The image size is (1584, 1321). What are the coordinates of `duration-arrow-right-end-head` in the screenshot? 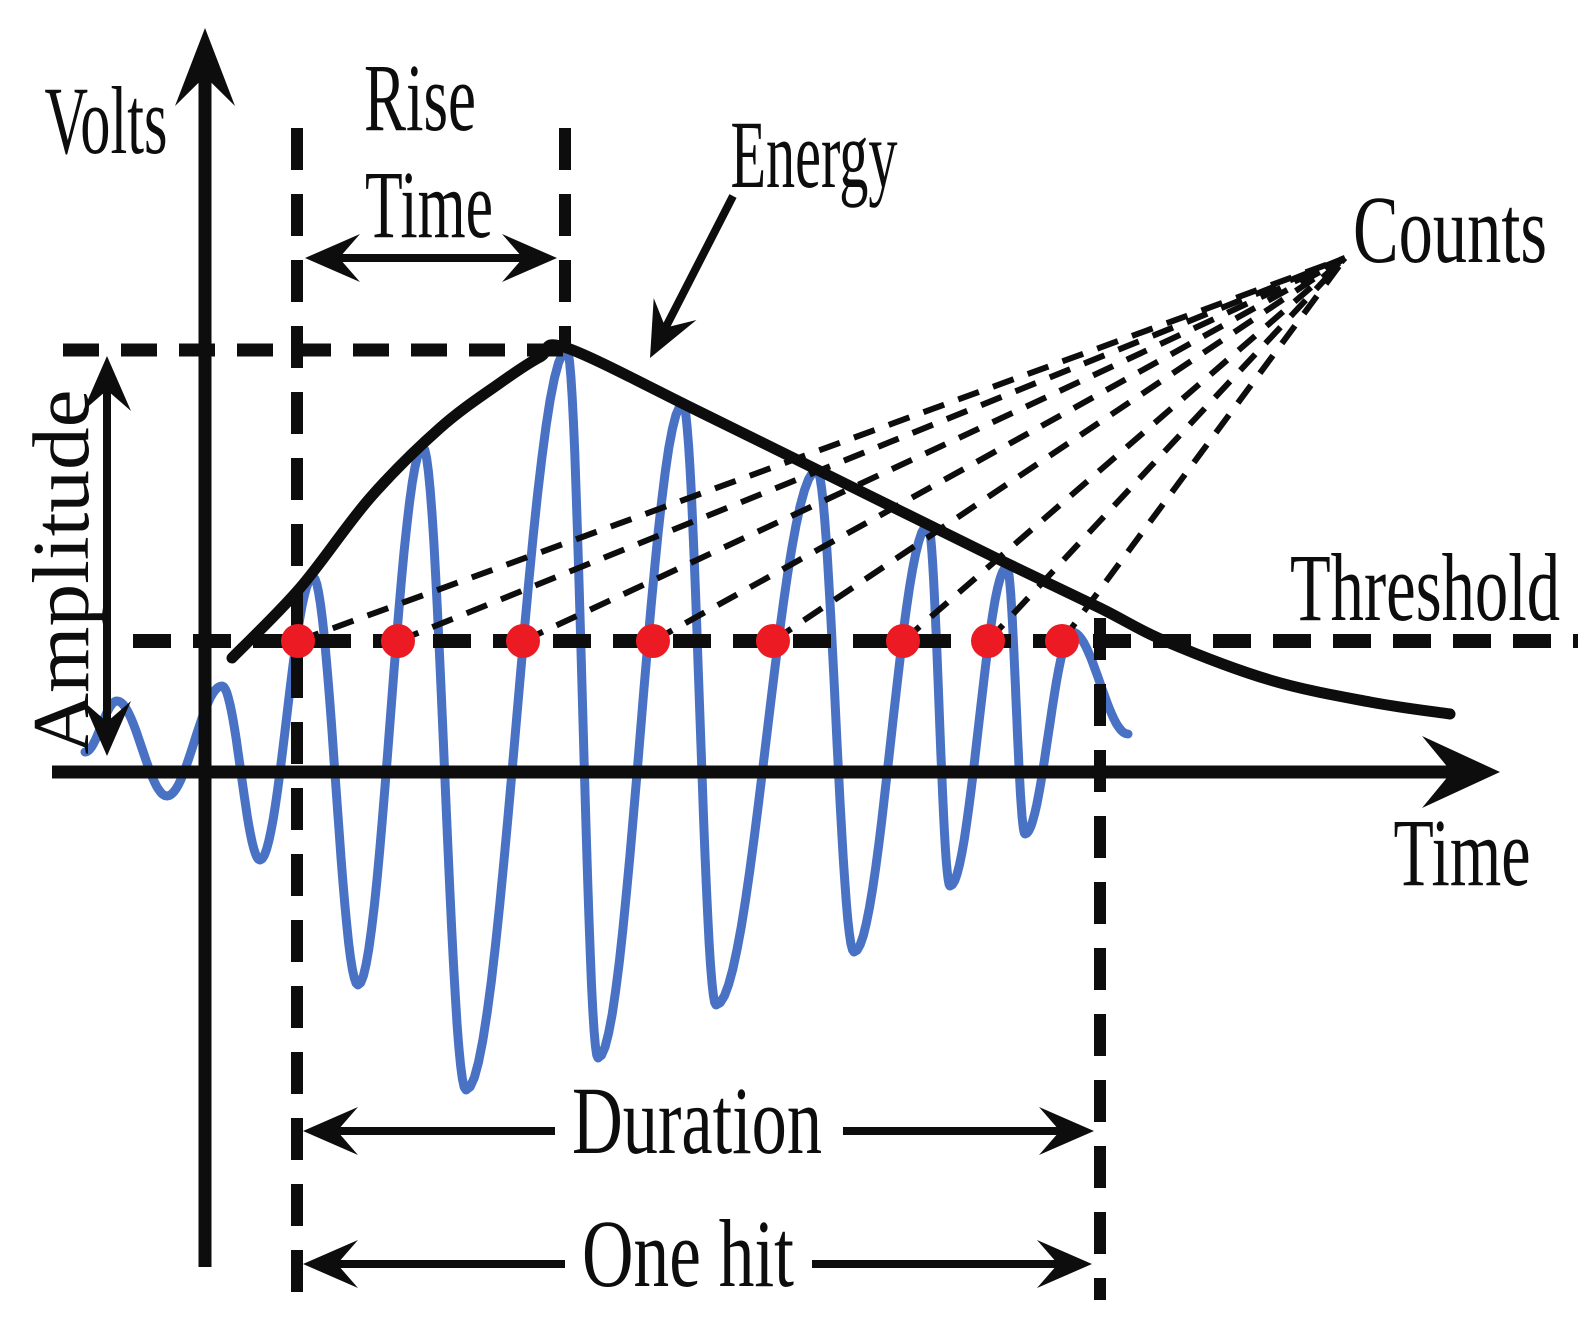 It's located at (1066, 1131).